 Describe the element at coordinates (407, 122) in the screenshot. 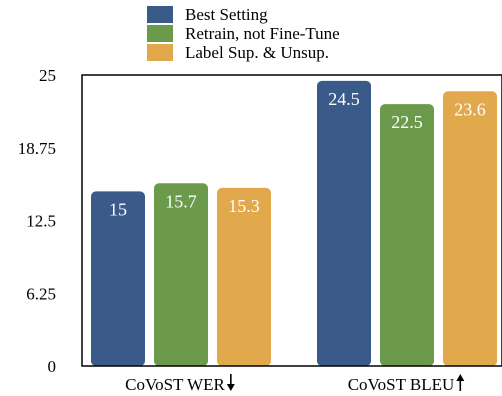

I see `data-label: 22.5` at that location.